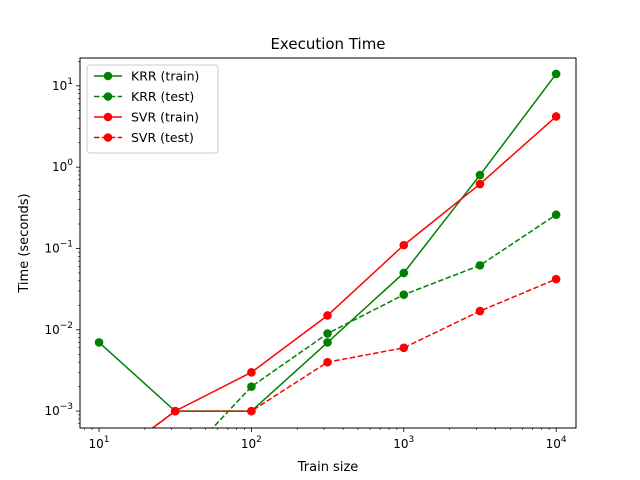 The height and width of the screenshot is (480, 640). I want to click on y-tick-label: 10⁻³, so click(58, 410).